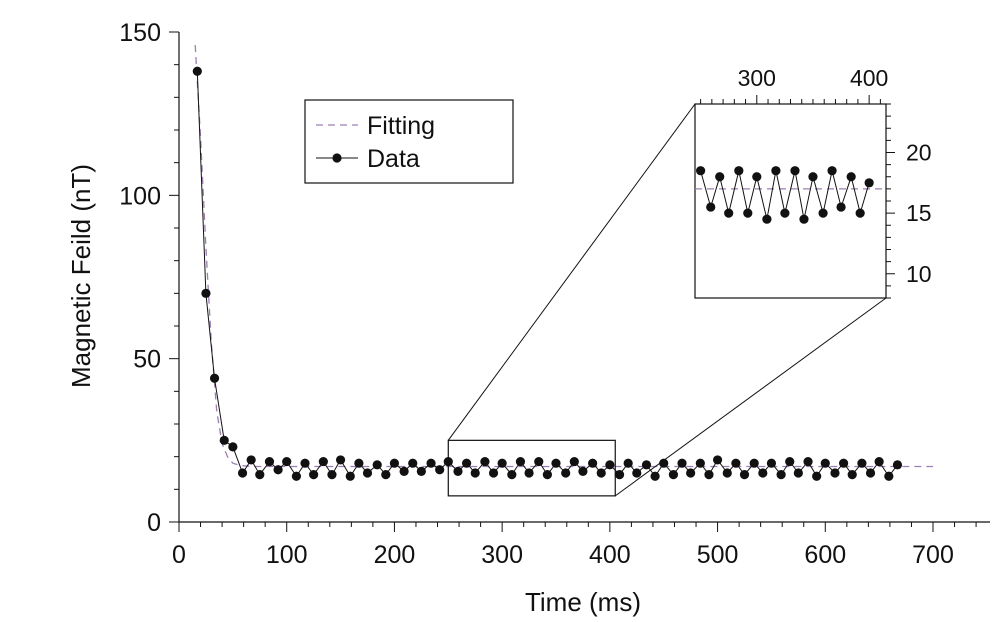 The height and width of the screenshot is (622, 1004). Describe the element at coordinates (395, 555) in the screenshot. I see `x-tick-label: 200` at that location.